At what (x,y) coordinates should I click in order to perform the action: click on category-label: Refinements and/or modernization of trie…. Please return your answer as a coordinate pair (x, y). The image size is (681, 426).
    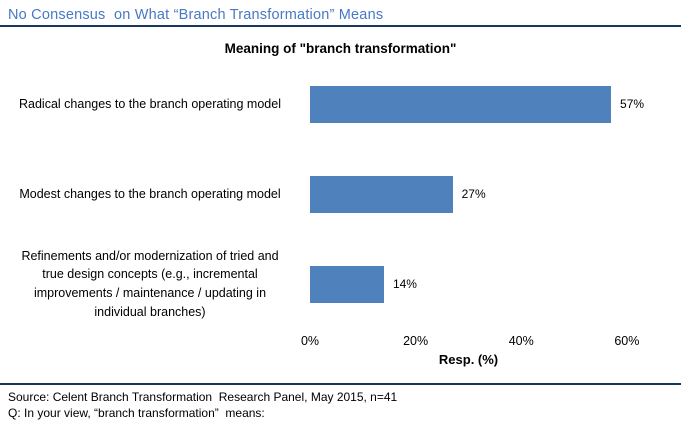
    Looking at the image, I should click on (150, 283).